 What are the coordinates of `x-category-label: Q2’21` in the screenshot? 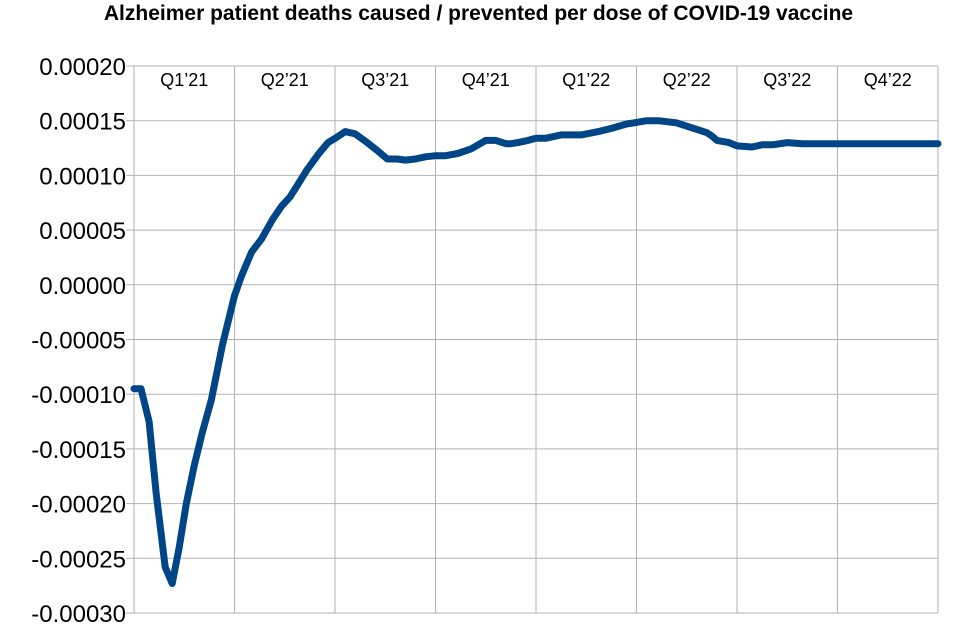 It's located at (285, 80).